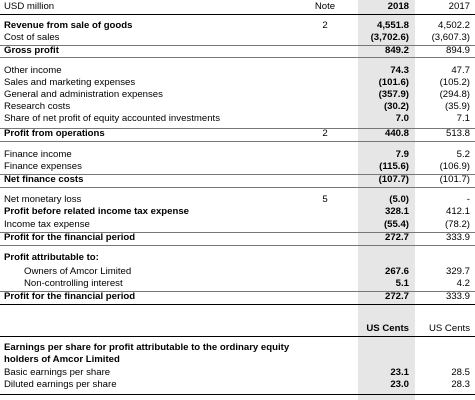 The height and width of the screenshot is (400, 475). Describe the element at coordinates (237, 14) in the screenshot. I see `header-rule` at that location.